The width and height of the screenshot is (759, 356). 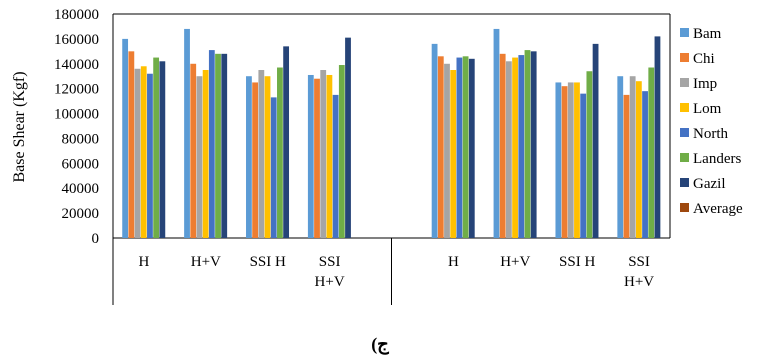 I want to click on y-tick-label: 40000, so click(x=81, y=189).